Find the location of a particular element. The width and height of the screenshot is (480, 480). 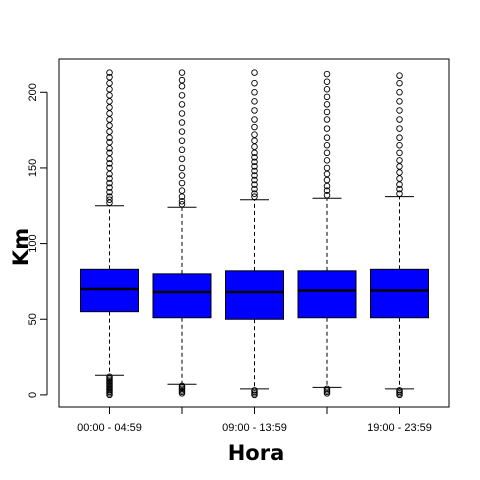

y-tick-label: 50 is located at coordinates (33, 319).